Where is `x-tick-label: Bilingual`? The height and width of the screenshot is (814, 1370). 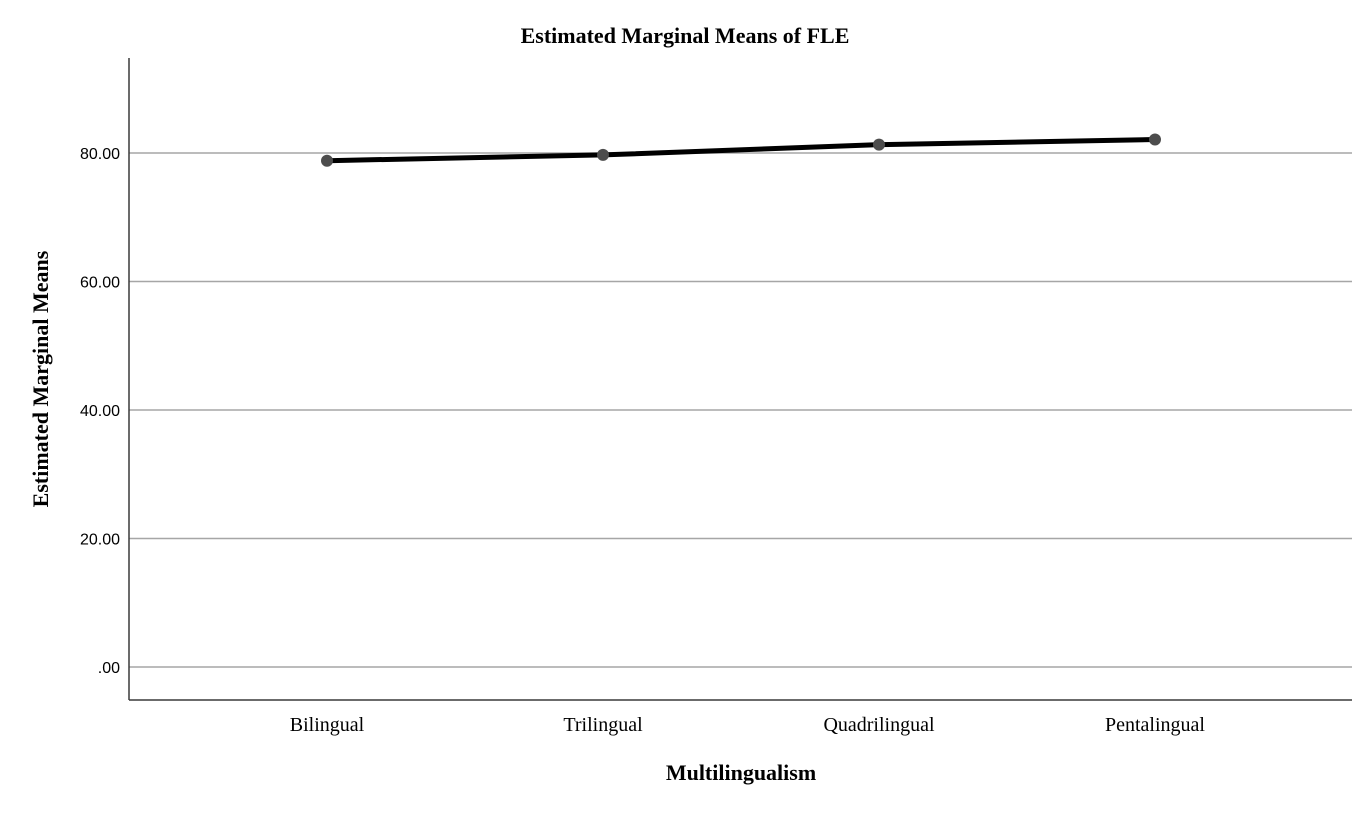 x-tick-label: Bilingual is located at coordinates (327, 725).